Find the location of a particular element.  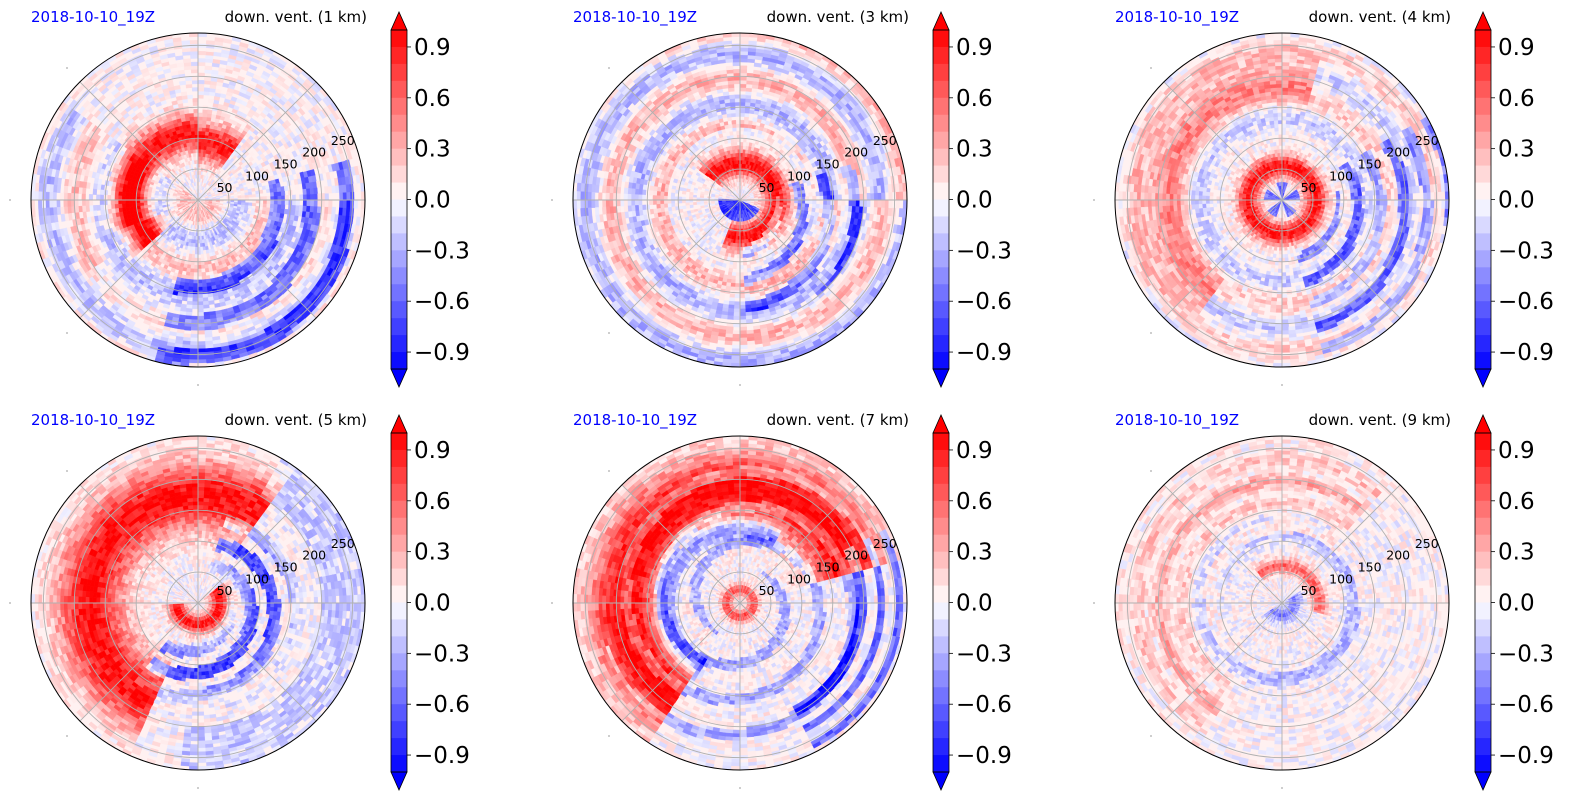

colorbar-tick-label: −0.6 is located at coordinates (442, 302).